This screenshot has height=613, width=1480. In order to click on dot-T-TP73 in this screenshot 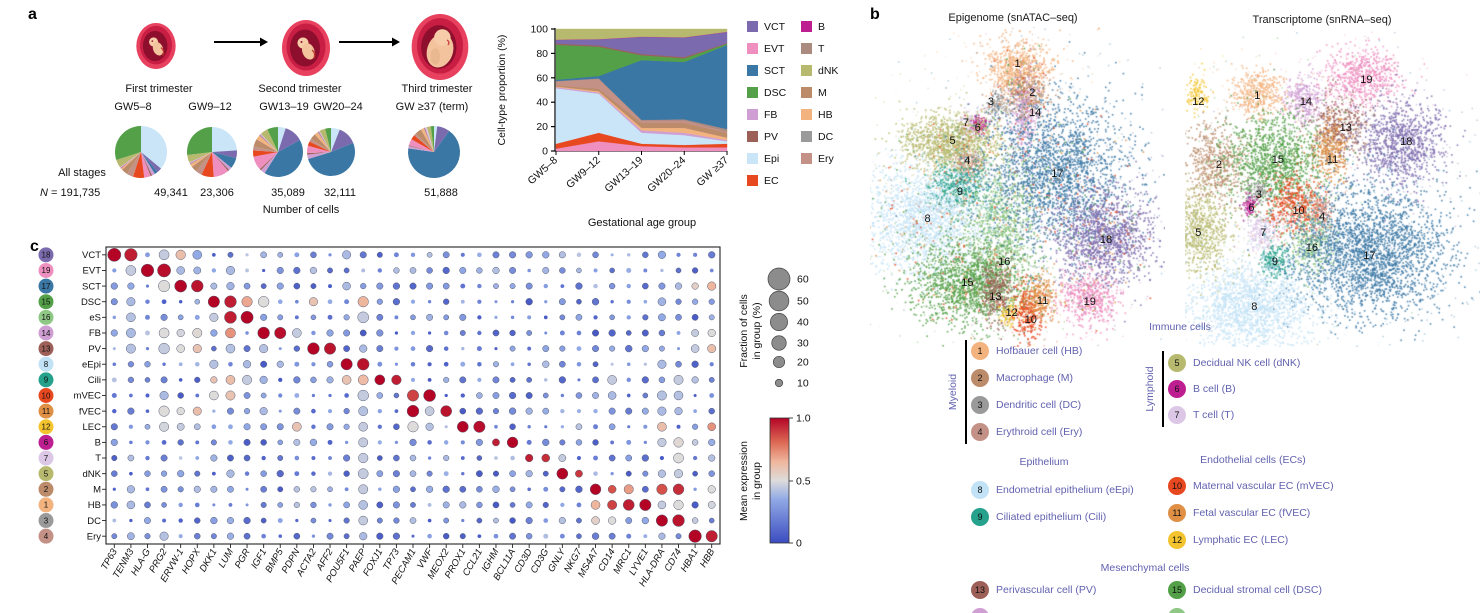, I will do `click(396, 458)`.